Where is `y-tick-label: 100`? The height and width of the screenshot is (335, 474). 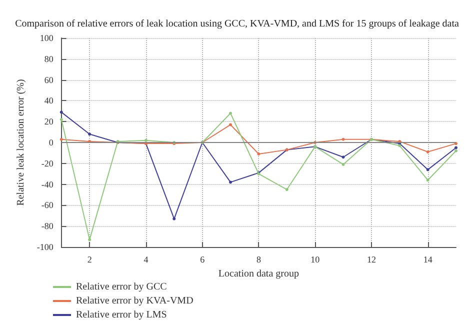 y-tick-label: 100 is located at coordinates (47, 38).